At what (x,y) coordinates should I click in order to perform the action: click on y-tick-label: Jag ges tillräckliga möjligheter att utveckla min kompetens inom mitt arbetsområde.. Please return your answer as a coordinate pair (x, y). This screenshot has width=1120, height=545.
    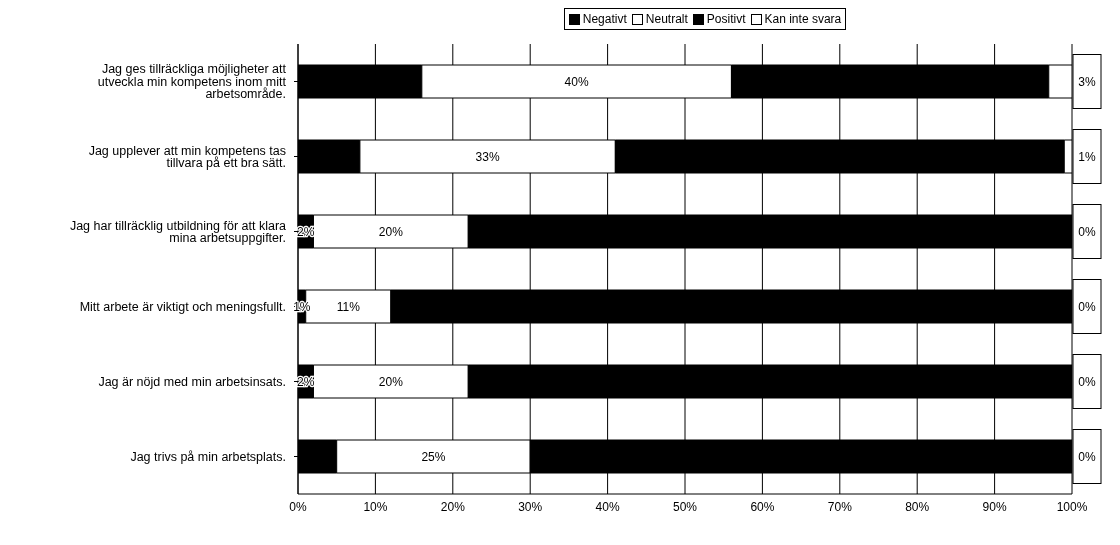
    Looking at the image, I should click on (192, 82).